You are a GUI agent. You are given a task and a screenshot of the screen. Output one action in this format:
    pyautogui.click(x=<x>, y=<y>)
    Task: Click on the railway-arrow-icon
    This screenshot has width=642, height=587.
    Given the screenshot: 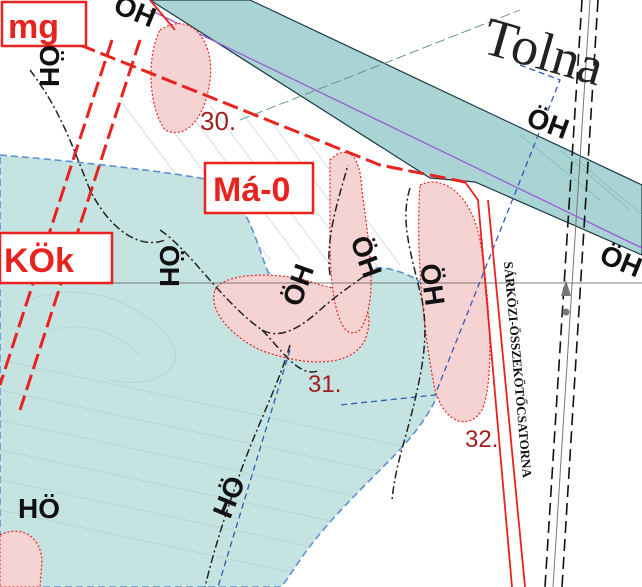 What is the action you would take?
    pyautogui.click(x=566, y=288)
    